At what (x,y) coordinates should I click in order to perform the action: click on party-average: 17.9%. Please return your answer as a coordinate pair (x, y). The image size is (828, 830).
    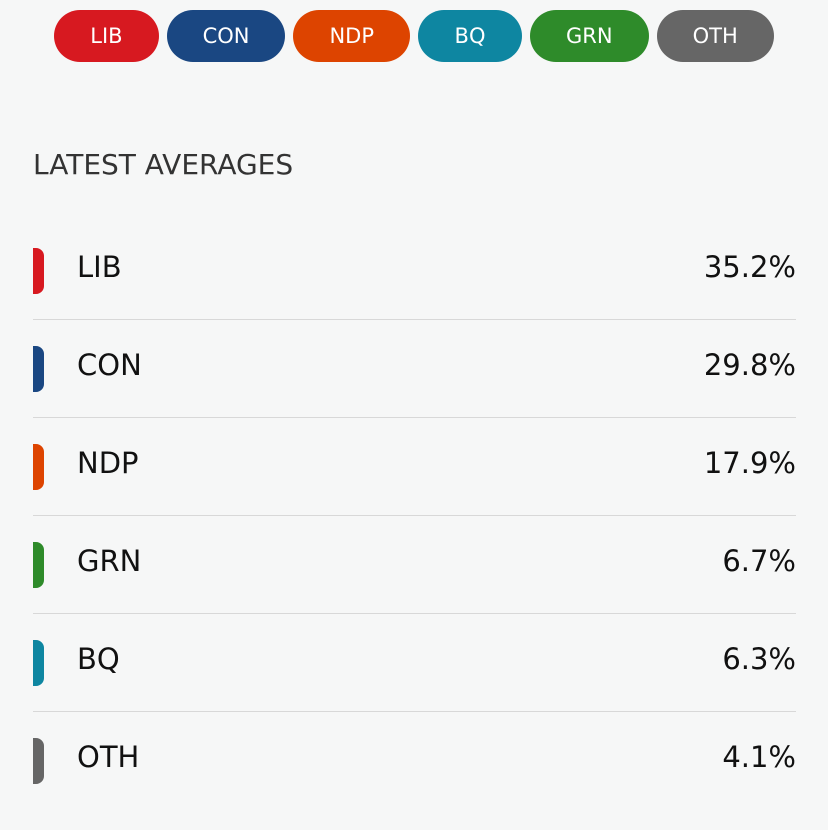
    Looking at the image, I should click on (749, 463).